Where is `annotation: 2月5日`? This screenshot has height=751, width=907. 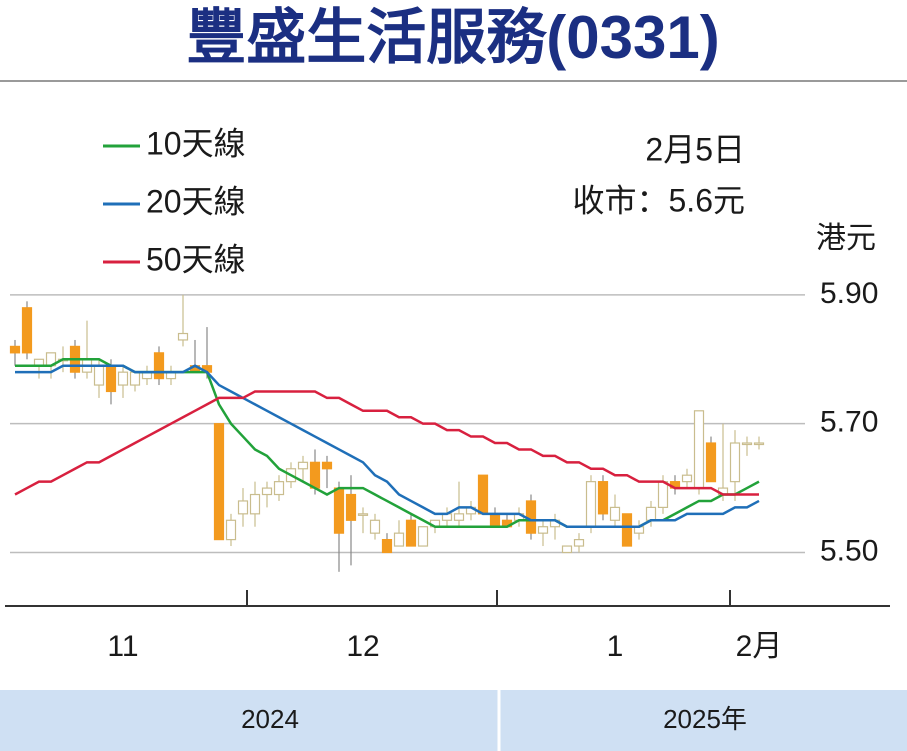 annotation: 2月5日 is located at coordinates (695, 149).